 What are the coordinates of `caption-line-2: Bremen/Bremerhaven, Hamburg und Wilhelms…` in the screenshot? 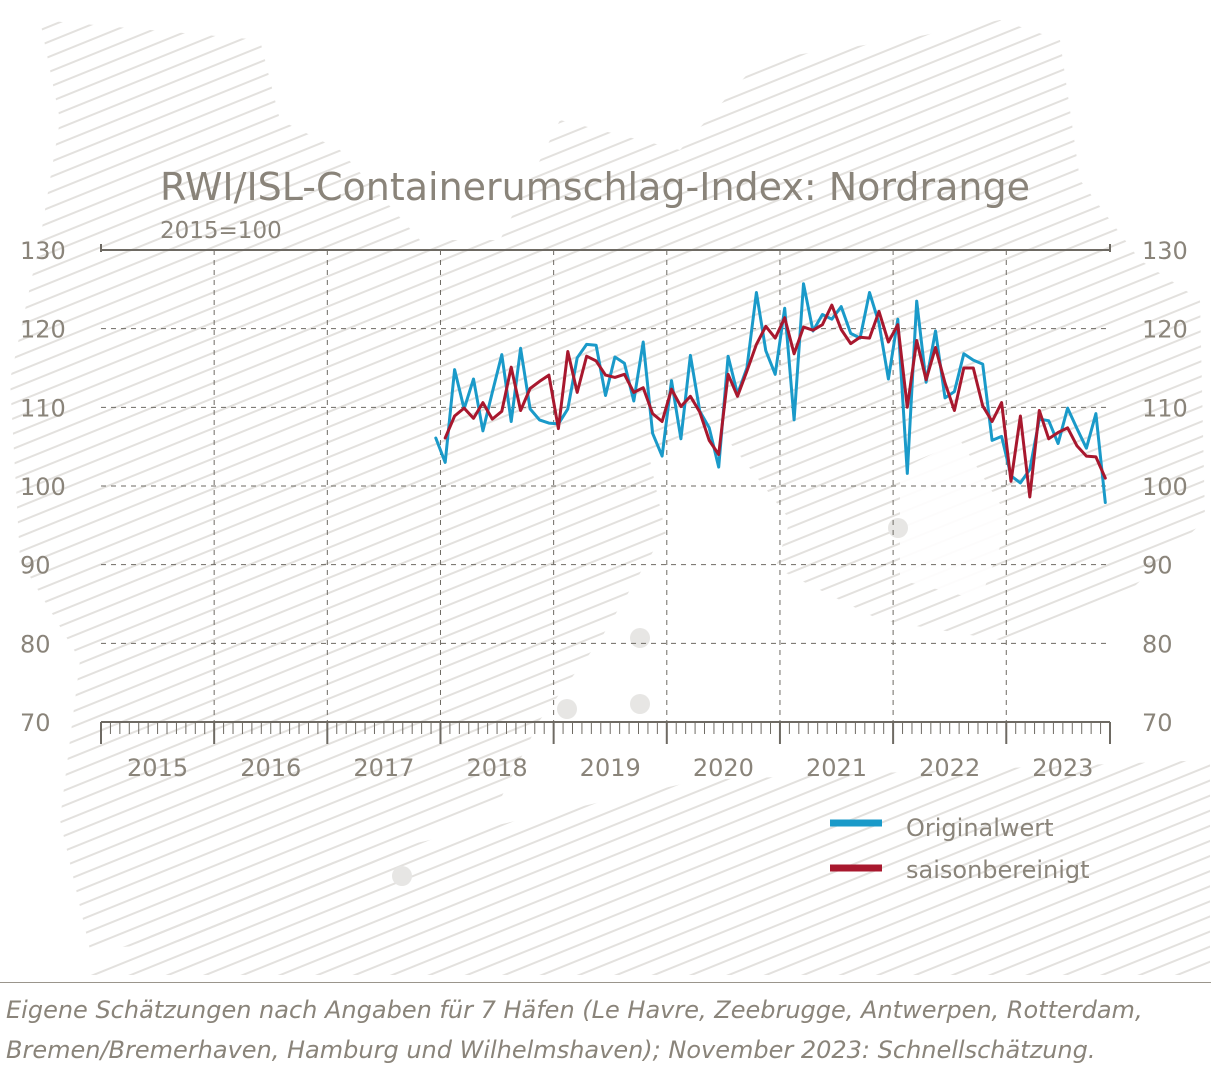 It's located at (551, 1050).